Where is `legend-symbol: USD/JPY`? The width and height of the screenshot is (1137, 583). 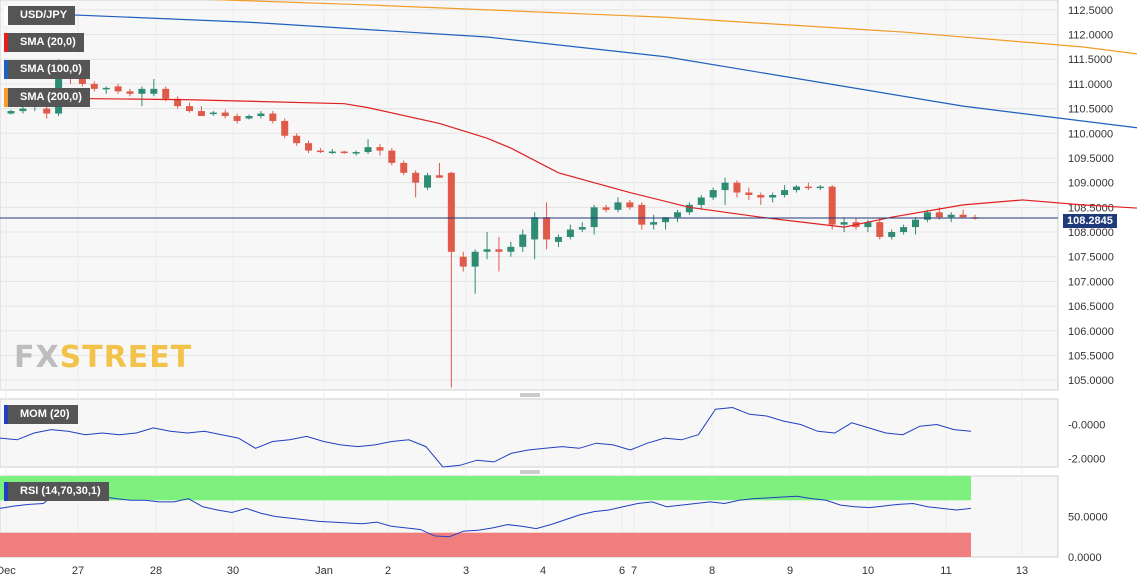
legend-symbol: USD/JPY is located at coordinates (40, 15).